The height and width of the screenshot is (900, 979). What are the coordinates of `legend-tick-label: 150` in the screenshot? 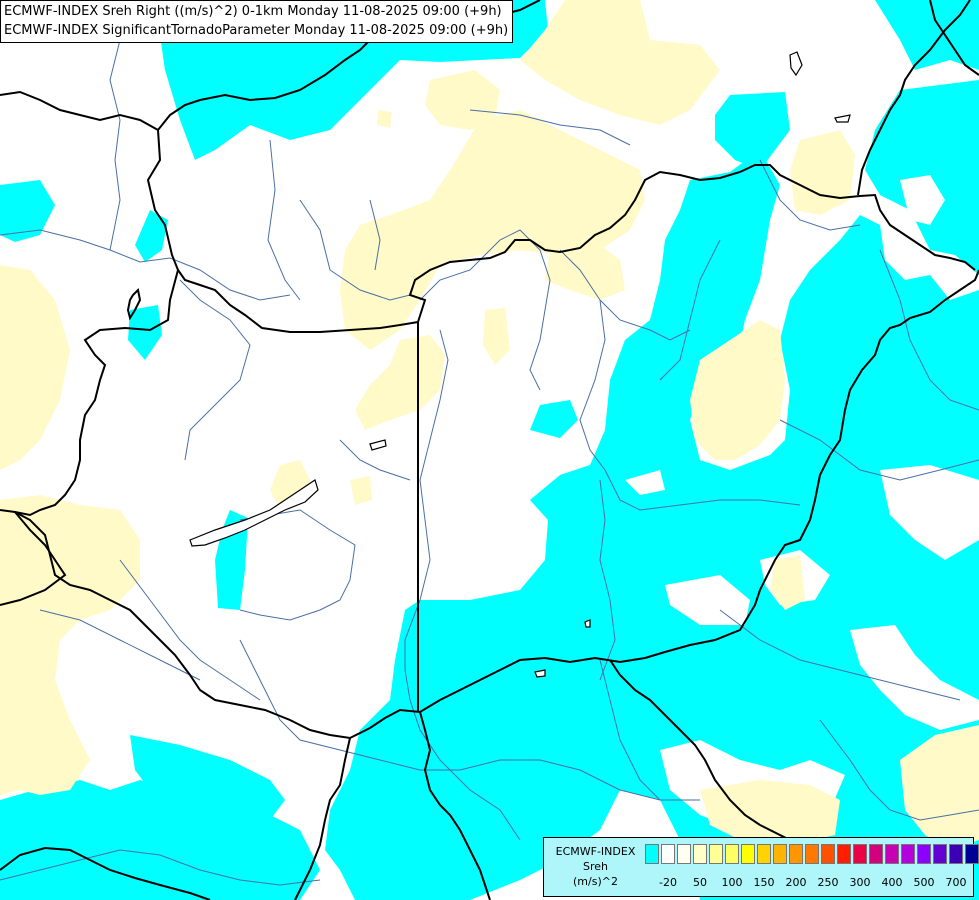 It's located at (764, 882).